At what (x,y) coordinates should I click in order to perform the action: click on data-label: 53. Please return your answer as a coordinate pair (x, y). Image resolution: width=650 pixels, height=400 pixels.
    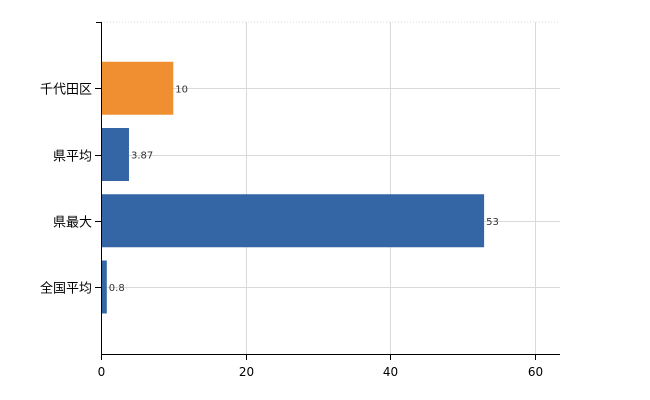
    Looking at the image, I should click on (492, 222).